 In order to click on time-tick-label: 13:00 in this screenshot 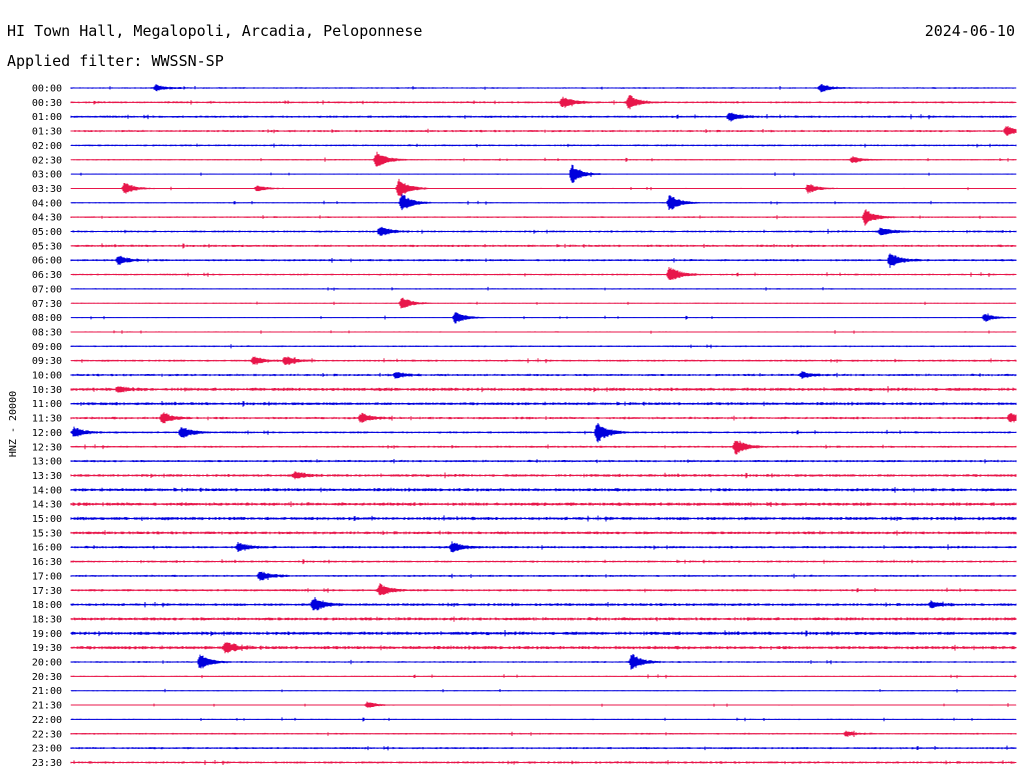, I will do `click(47, 462)`.